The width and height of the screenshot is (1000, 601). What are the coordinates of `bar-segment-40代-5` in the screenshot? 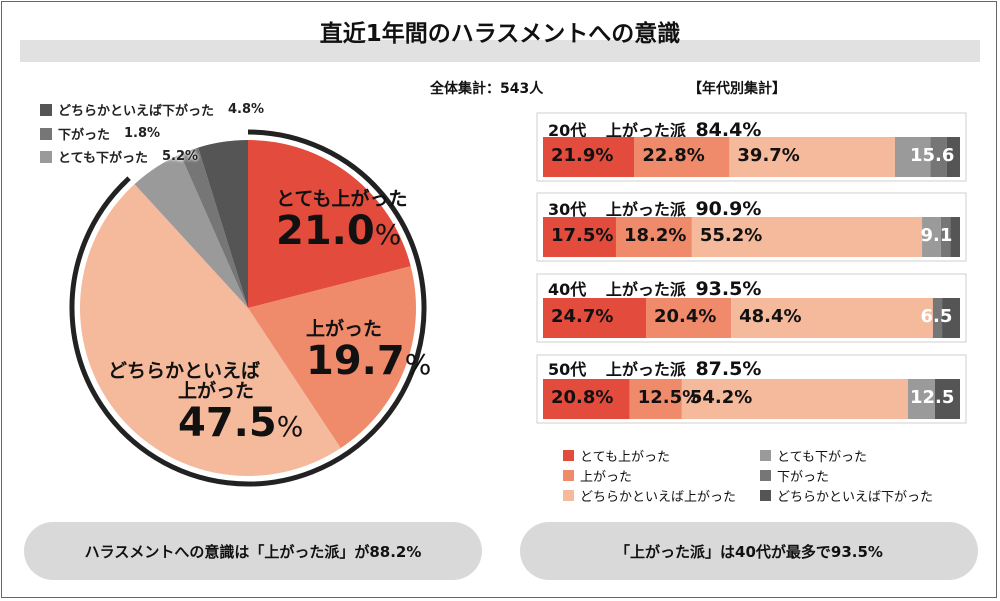 It's located at (951, 318).